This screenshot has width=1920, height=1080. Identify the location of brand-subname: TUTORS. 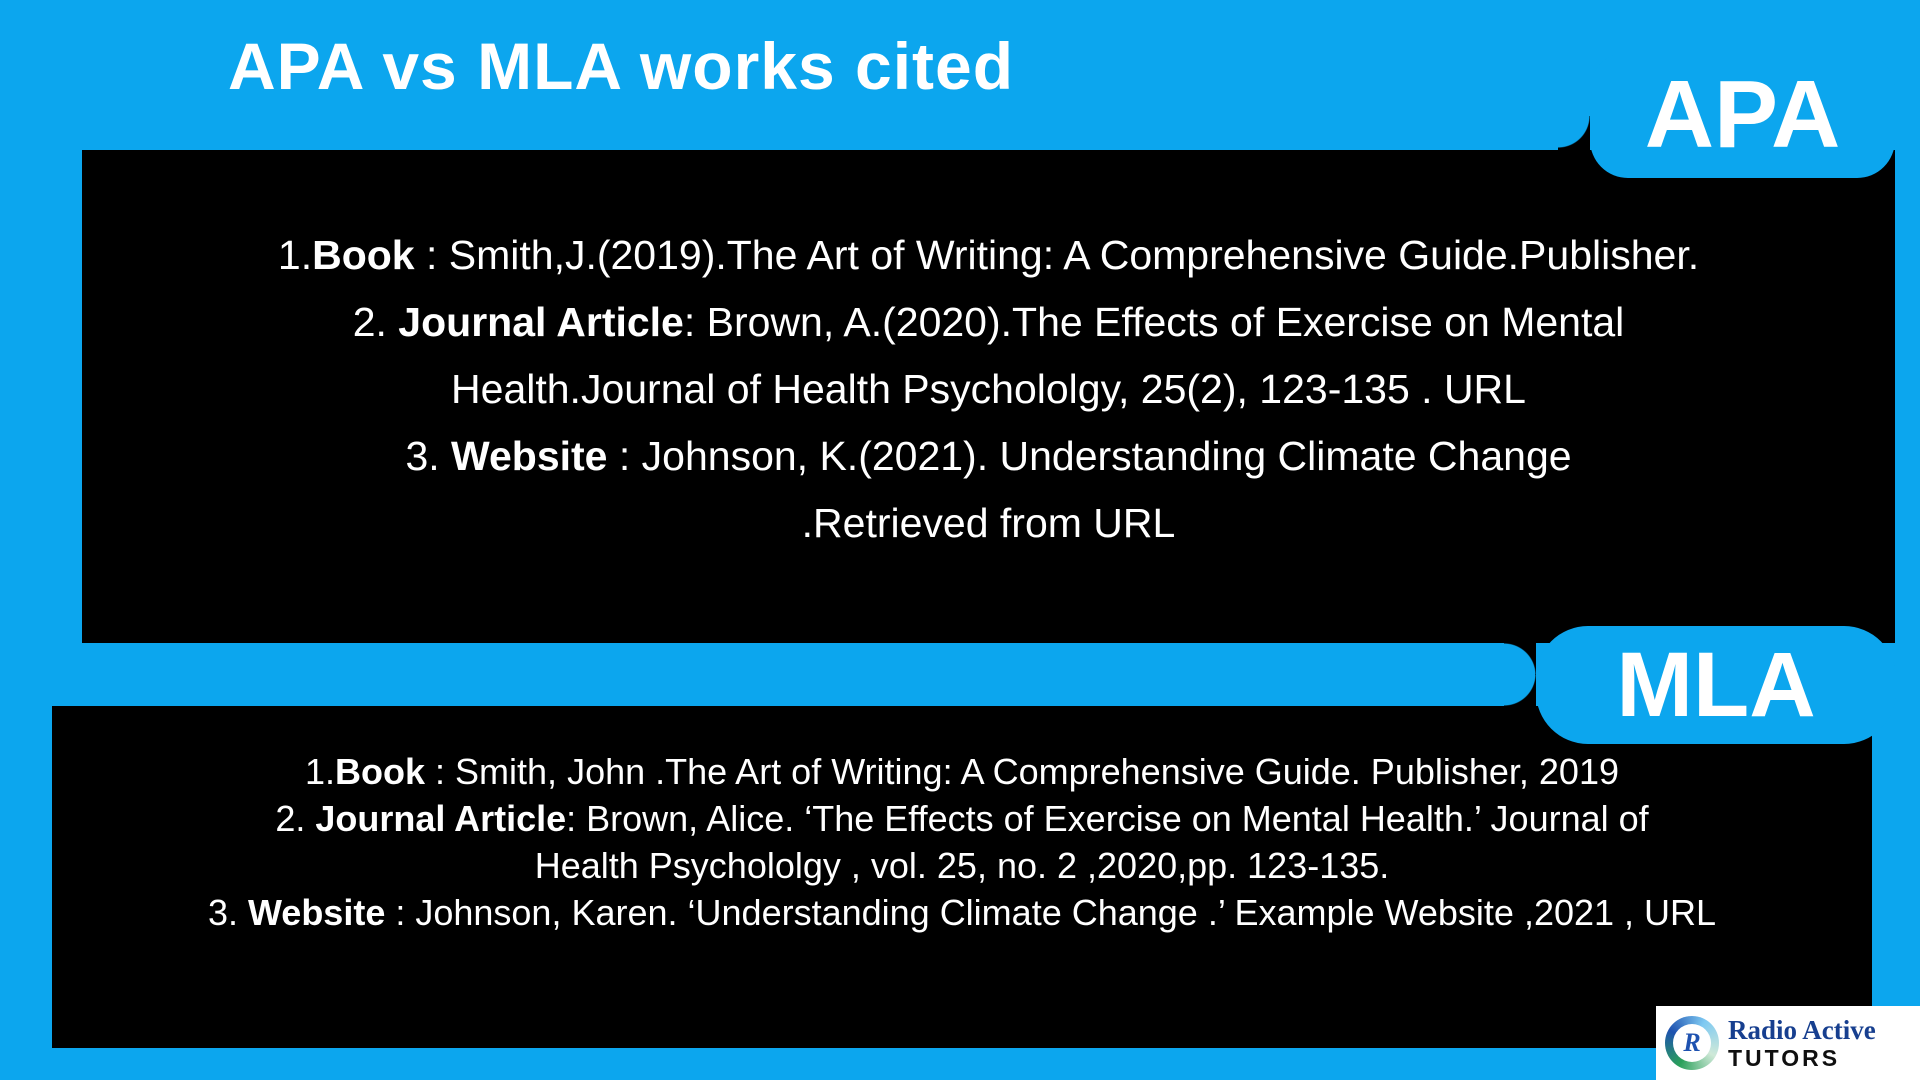
(1784, 1058).